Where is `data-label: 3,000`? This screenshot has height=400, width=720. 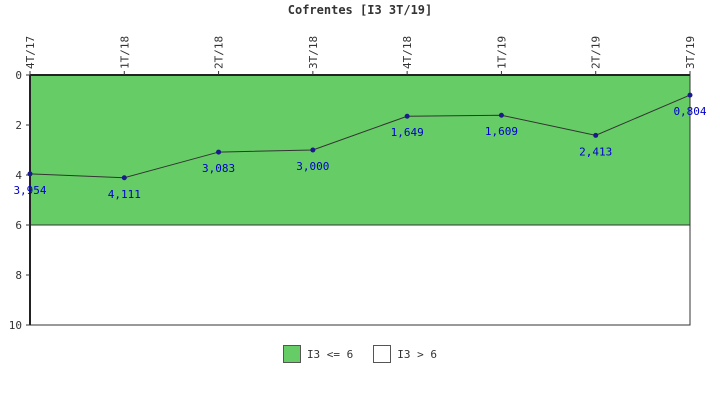
data-label: 3,000 is located at coordinates (312, 166).